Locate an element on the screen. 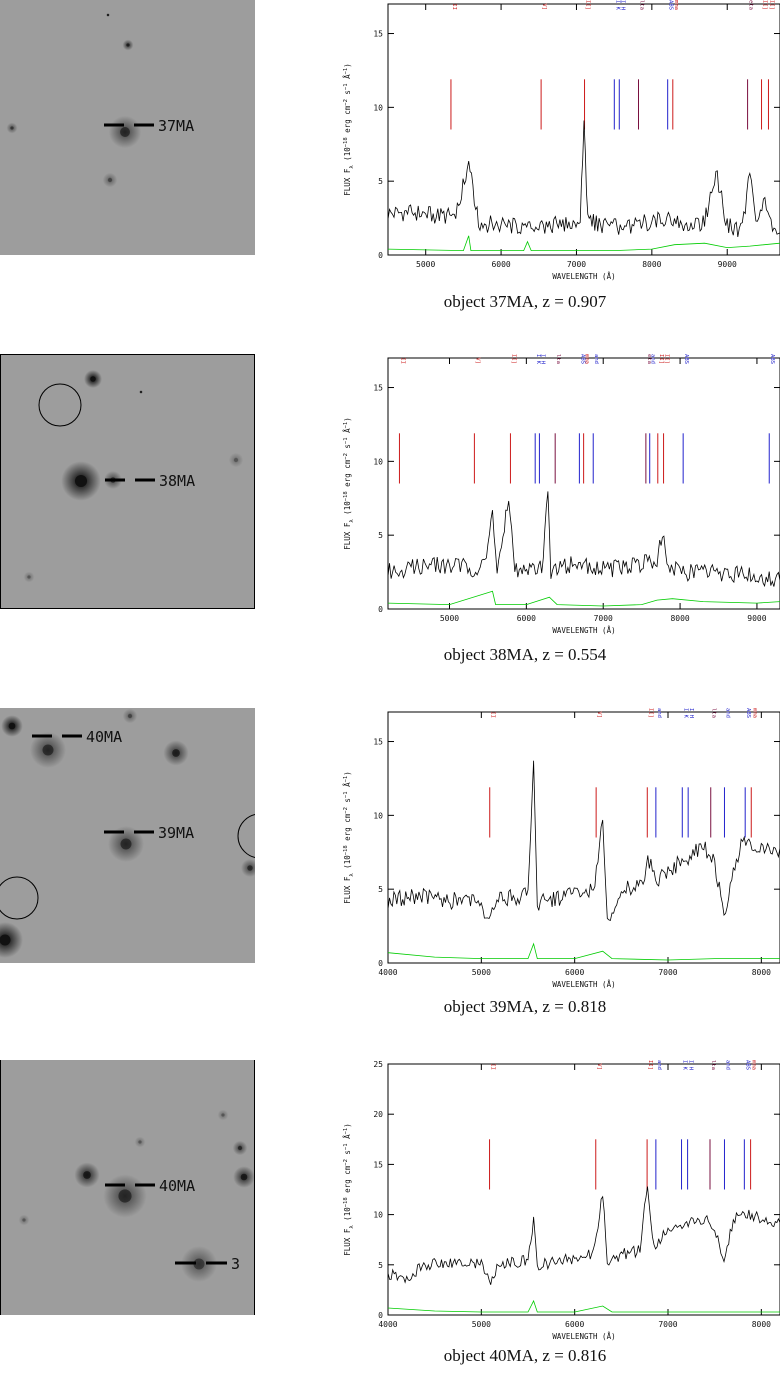  y-axis-label-part: Å is located at coordinates (347, 79).